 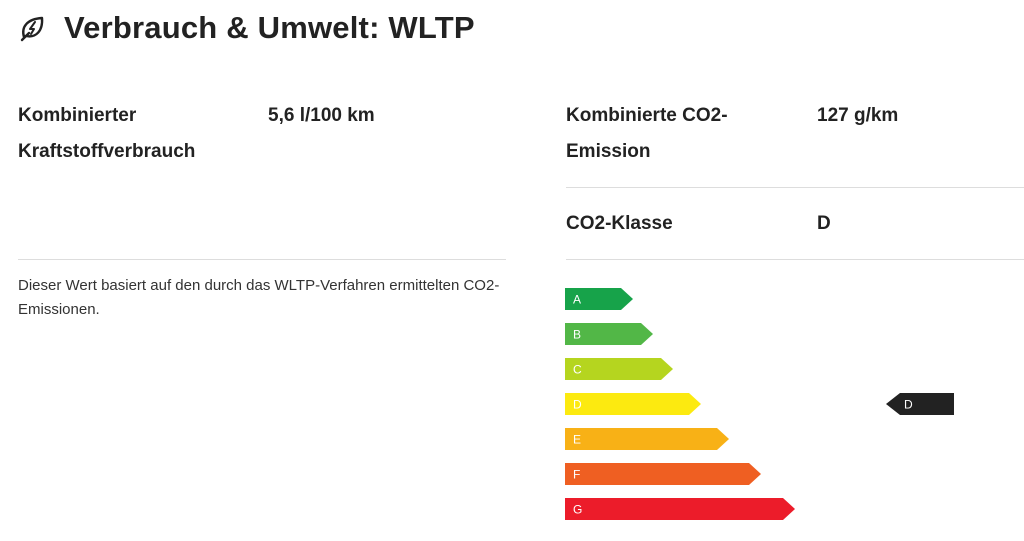 I want to click on efficiency-class-a: A, so click(x=599, y=299).